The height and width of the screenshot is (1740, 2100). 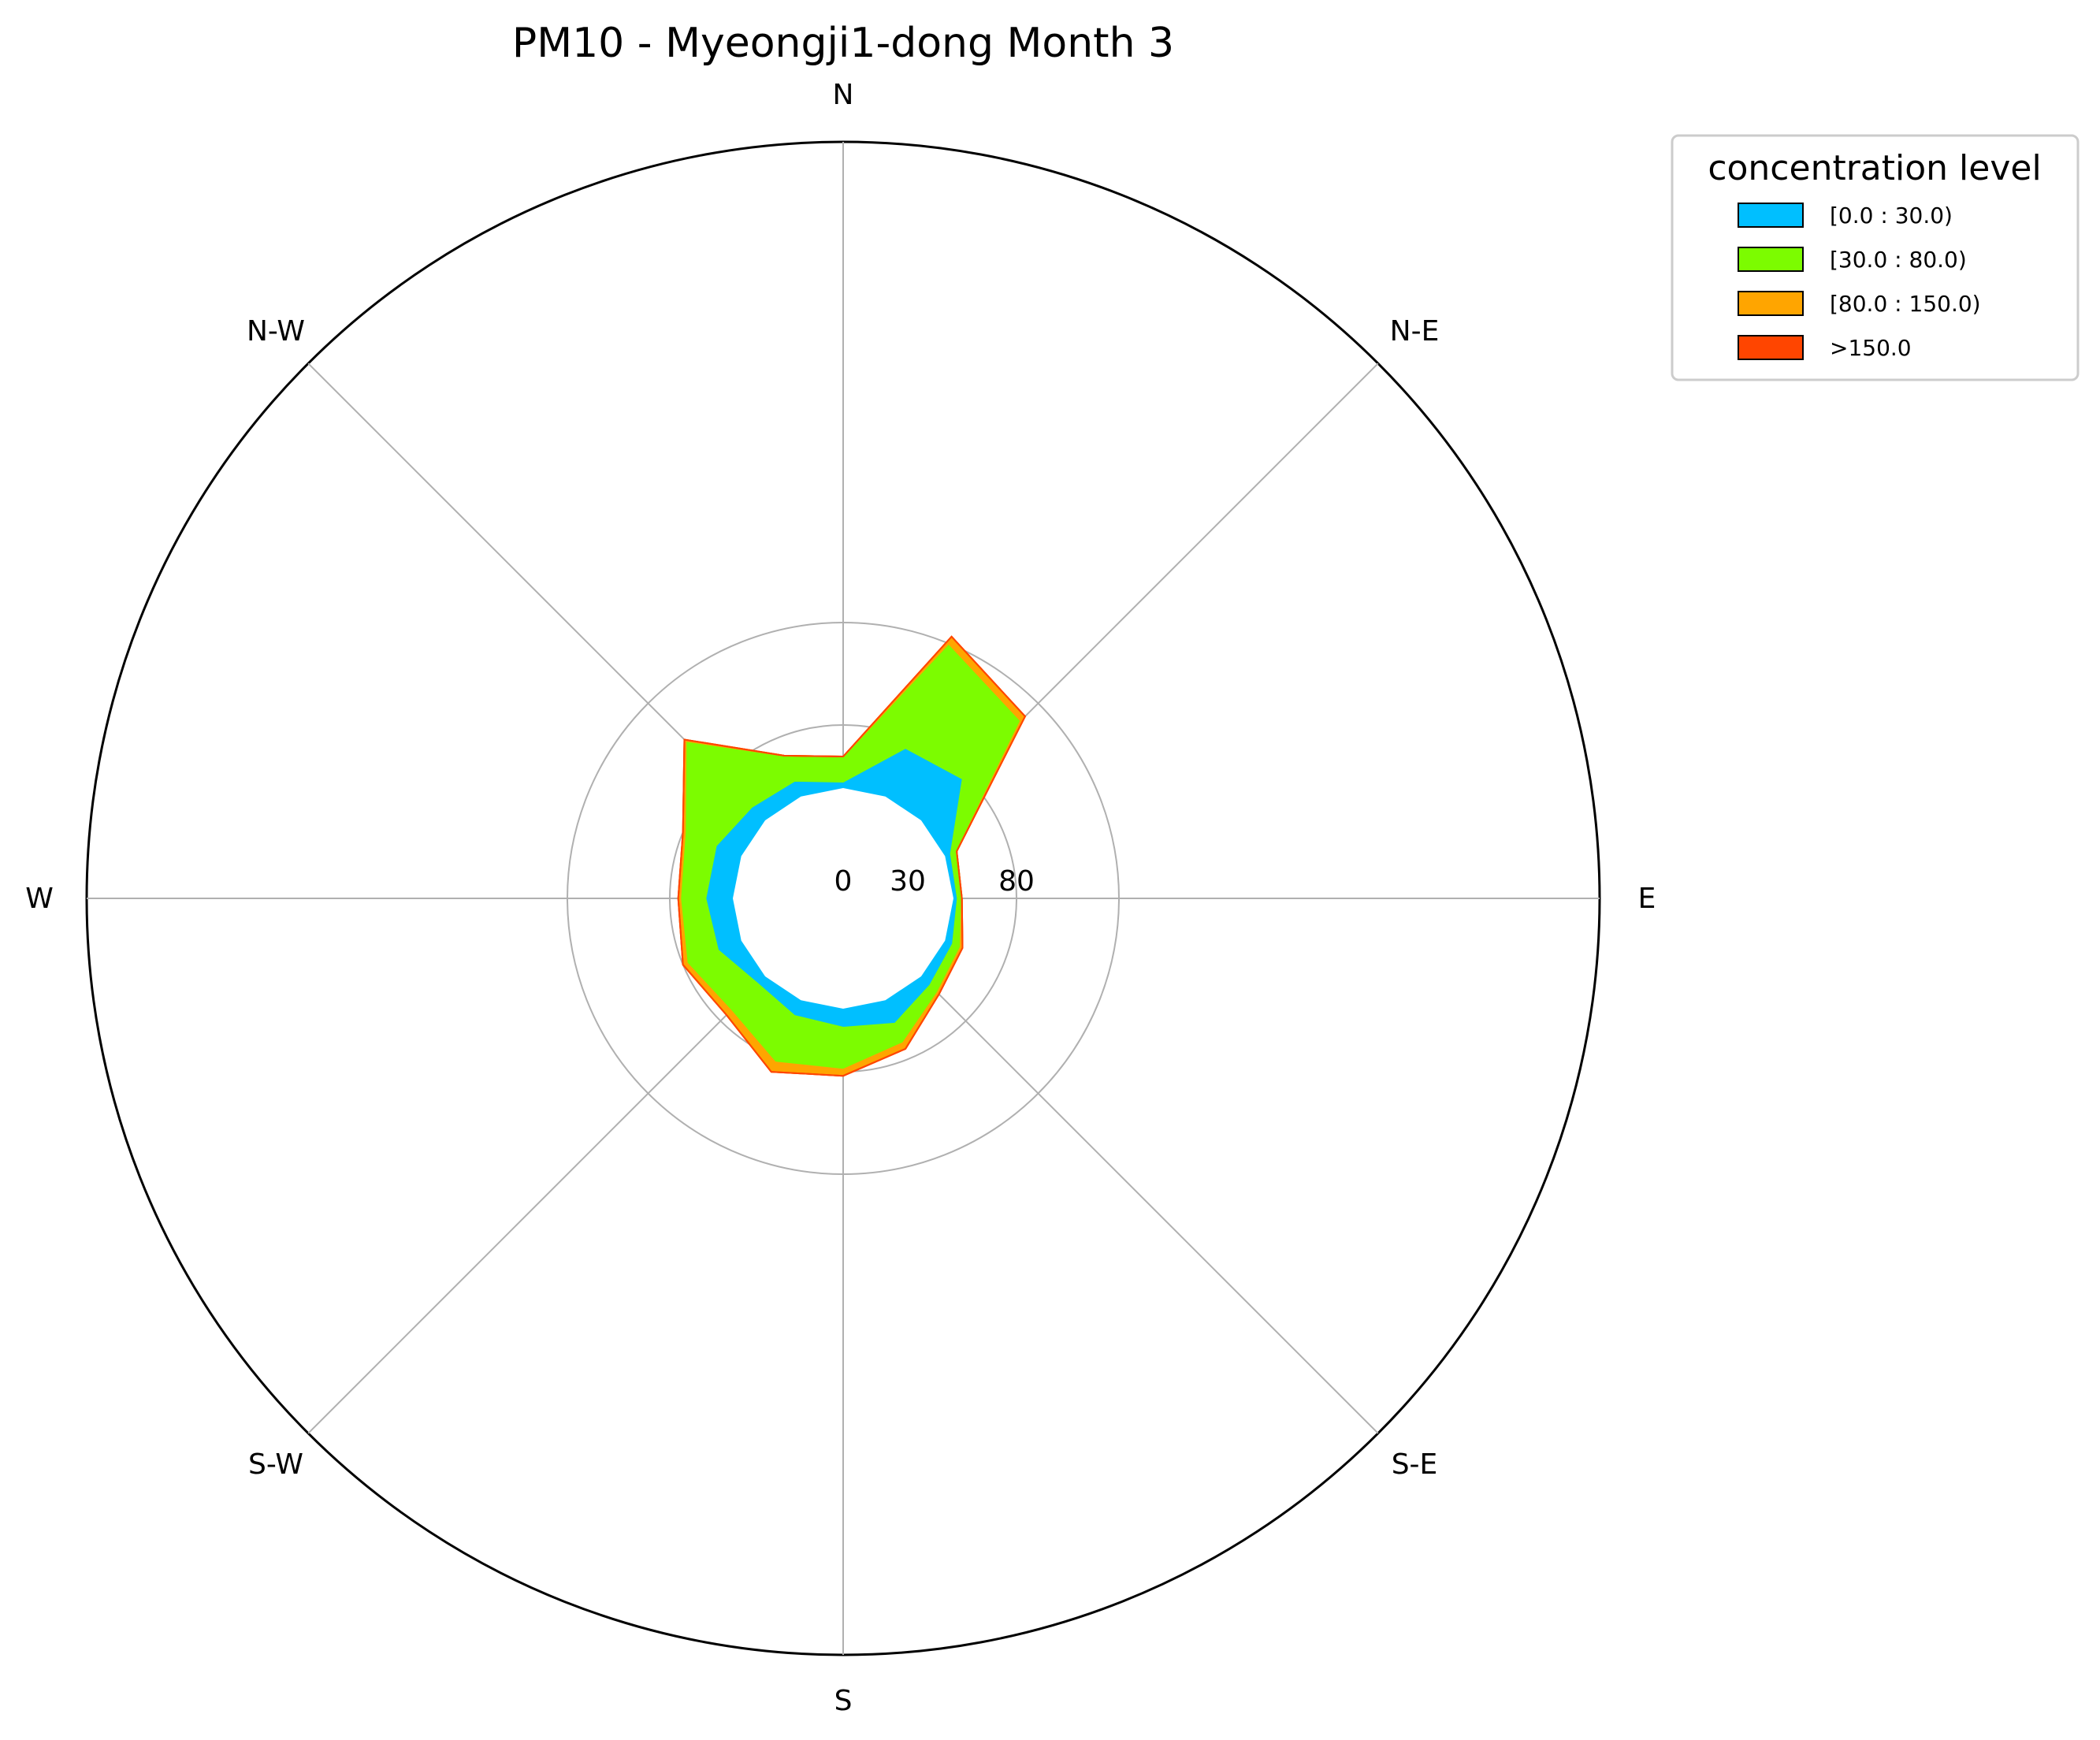 I want to click on radial-tick-30: 30, so click(x=908, y=881).